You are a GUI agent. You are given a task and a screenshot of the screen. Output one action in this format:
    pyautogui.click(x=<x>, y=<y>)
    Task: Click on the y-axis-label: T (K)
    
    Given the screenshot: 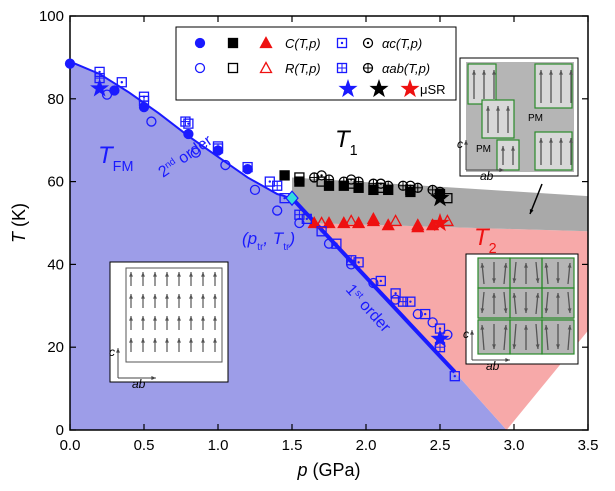 What is the action you would take?
    pyautogui.click(x=19, y=223)
    